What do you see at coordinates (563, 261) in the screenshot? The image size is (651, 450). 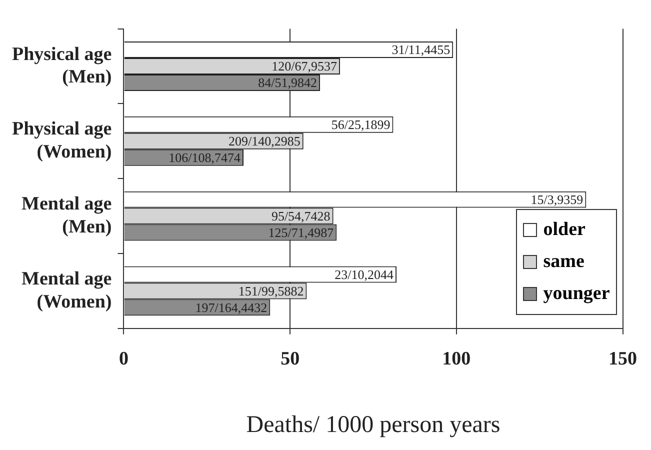 I see `legend-label: same` at bounding box center [563, 261].